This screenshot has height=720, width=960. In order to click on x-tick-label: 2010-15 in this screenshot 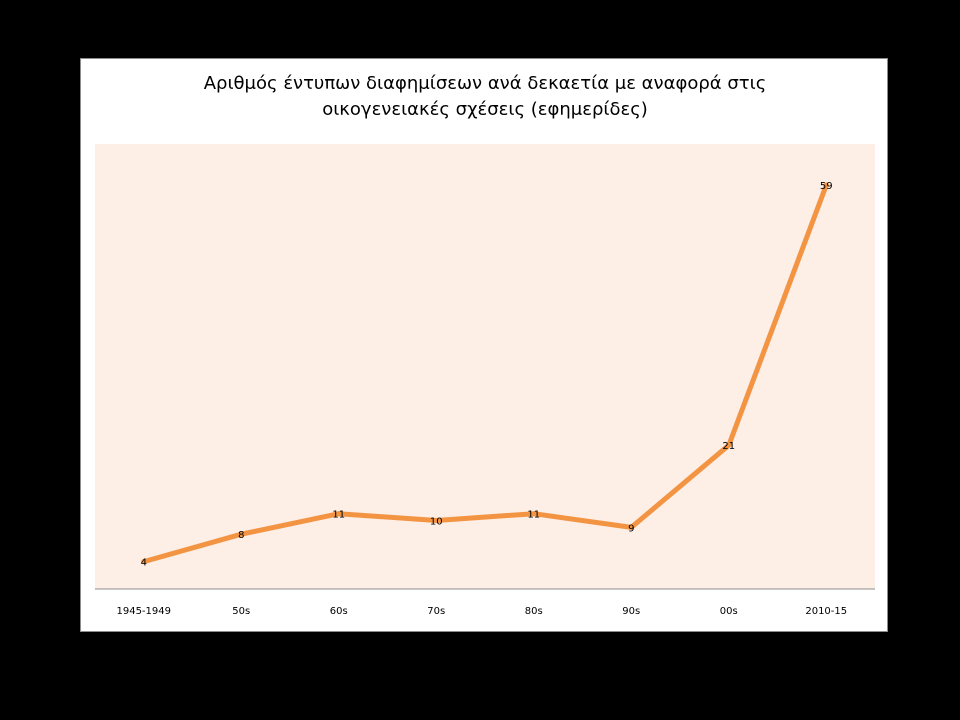, I will do `click(826, 611)`.